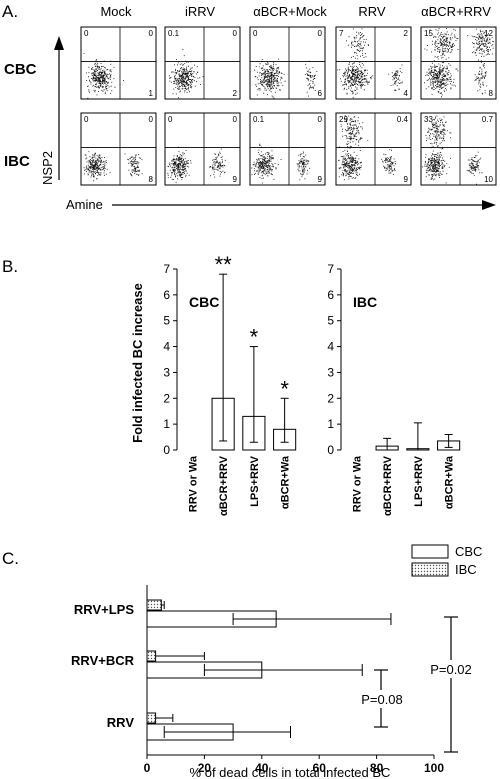 This screenshot has height=779, width=500. What do you see at coordinates (10, 266) in the screenshot?
I see `panel-label-b: B.` at bounding box center [10, 266].